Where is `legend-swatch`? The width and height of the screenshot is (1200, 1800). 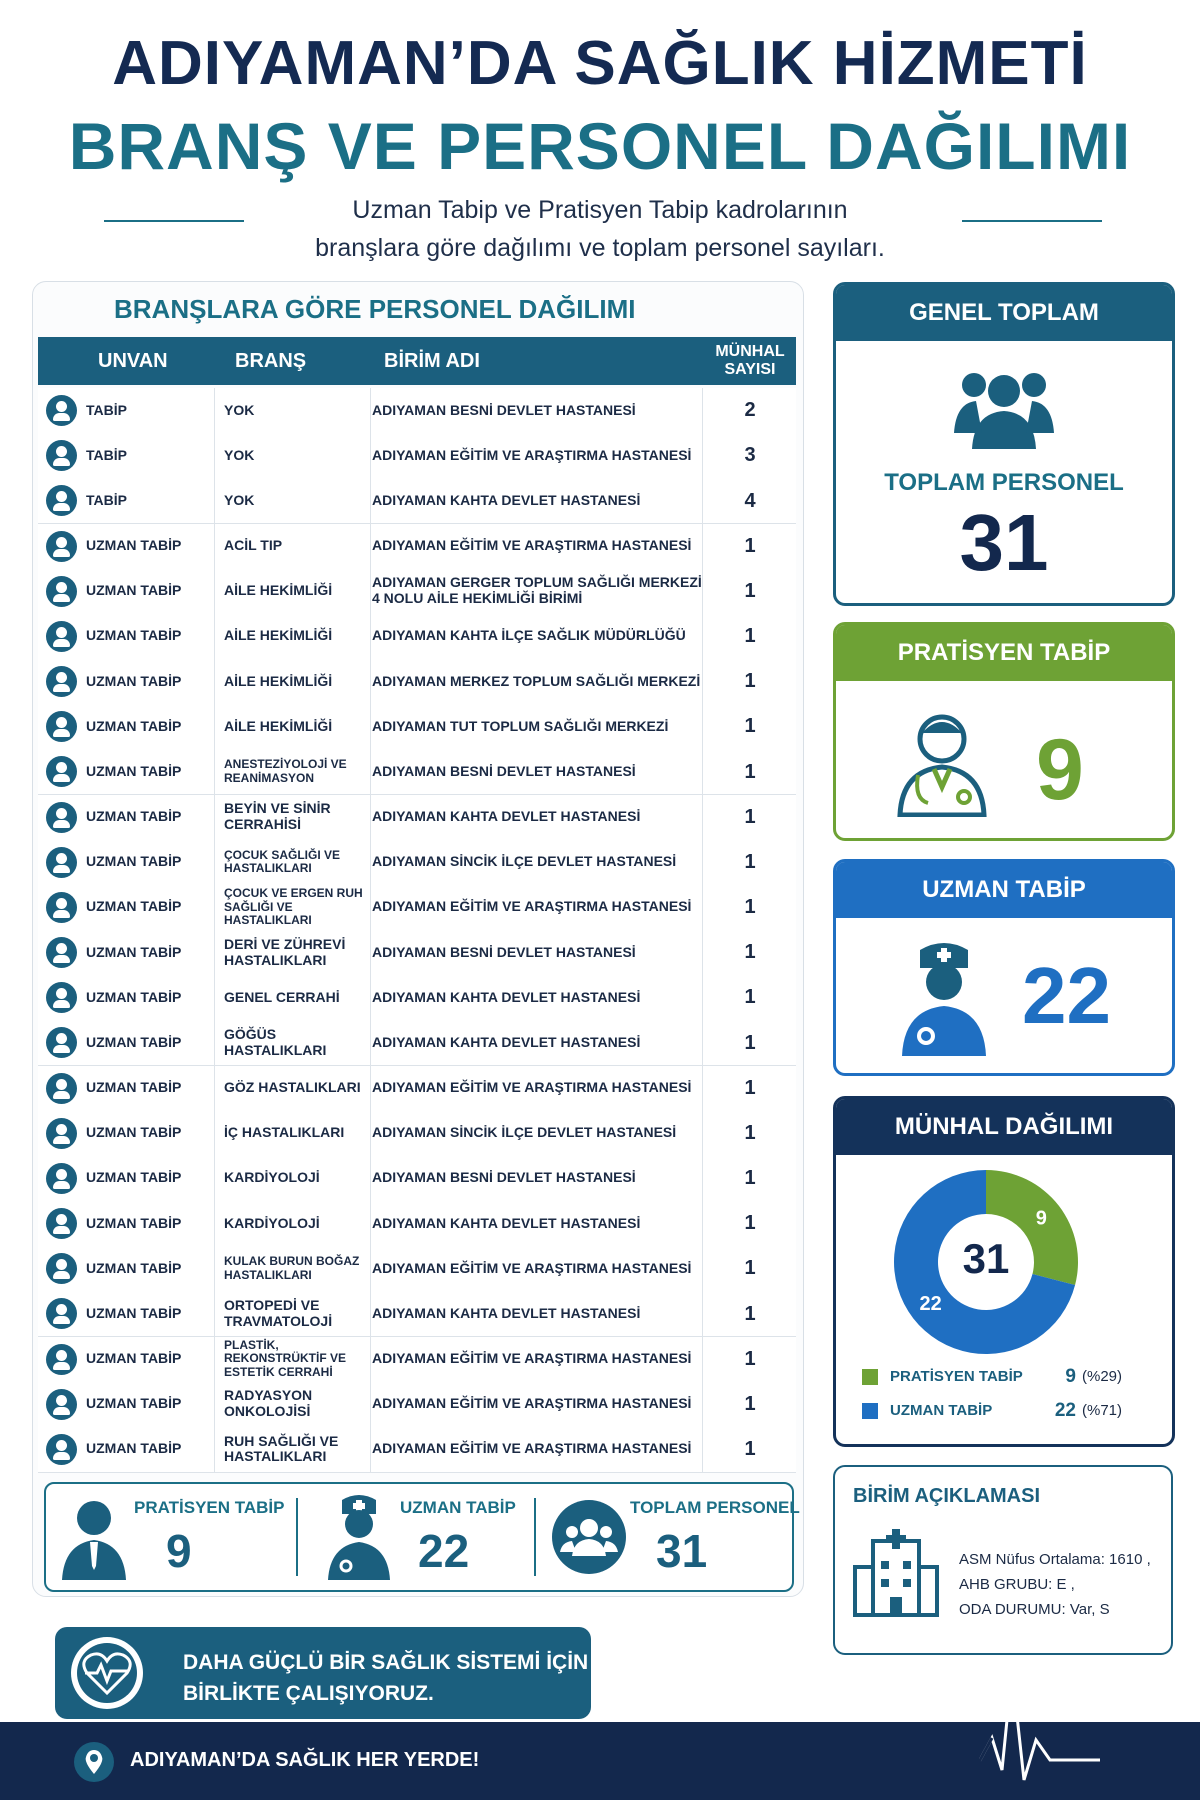
legend-swatch is located at coordinates (870, 1377).